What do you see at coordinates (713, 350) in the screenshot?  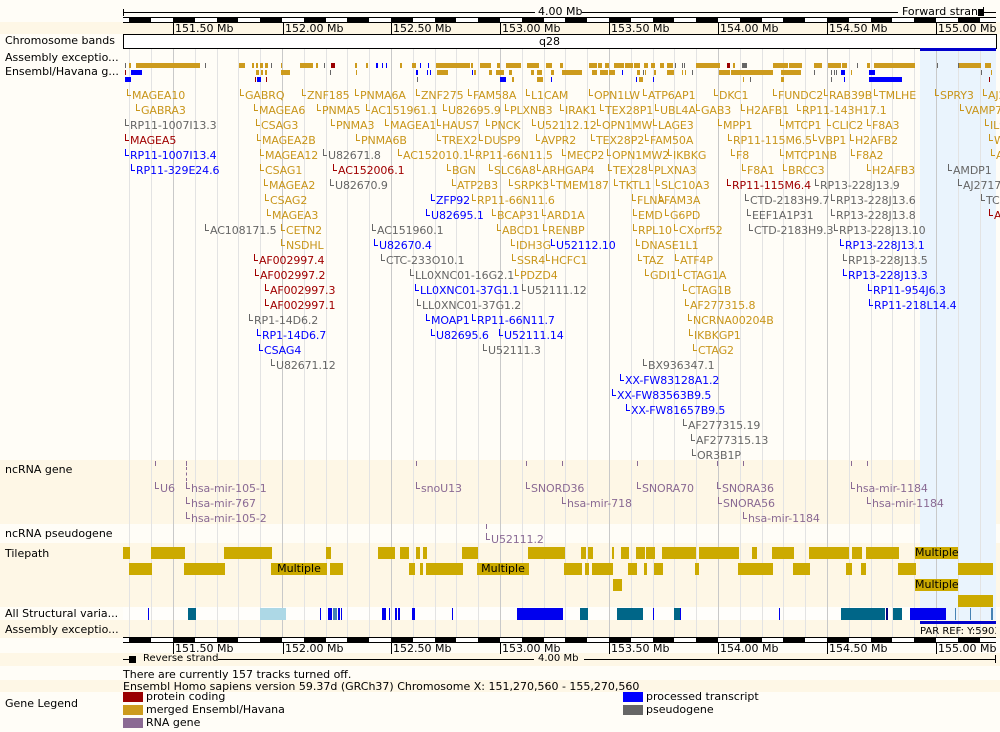 I see `gene-label: CTAG2` at bounding box center [713, 350].